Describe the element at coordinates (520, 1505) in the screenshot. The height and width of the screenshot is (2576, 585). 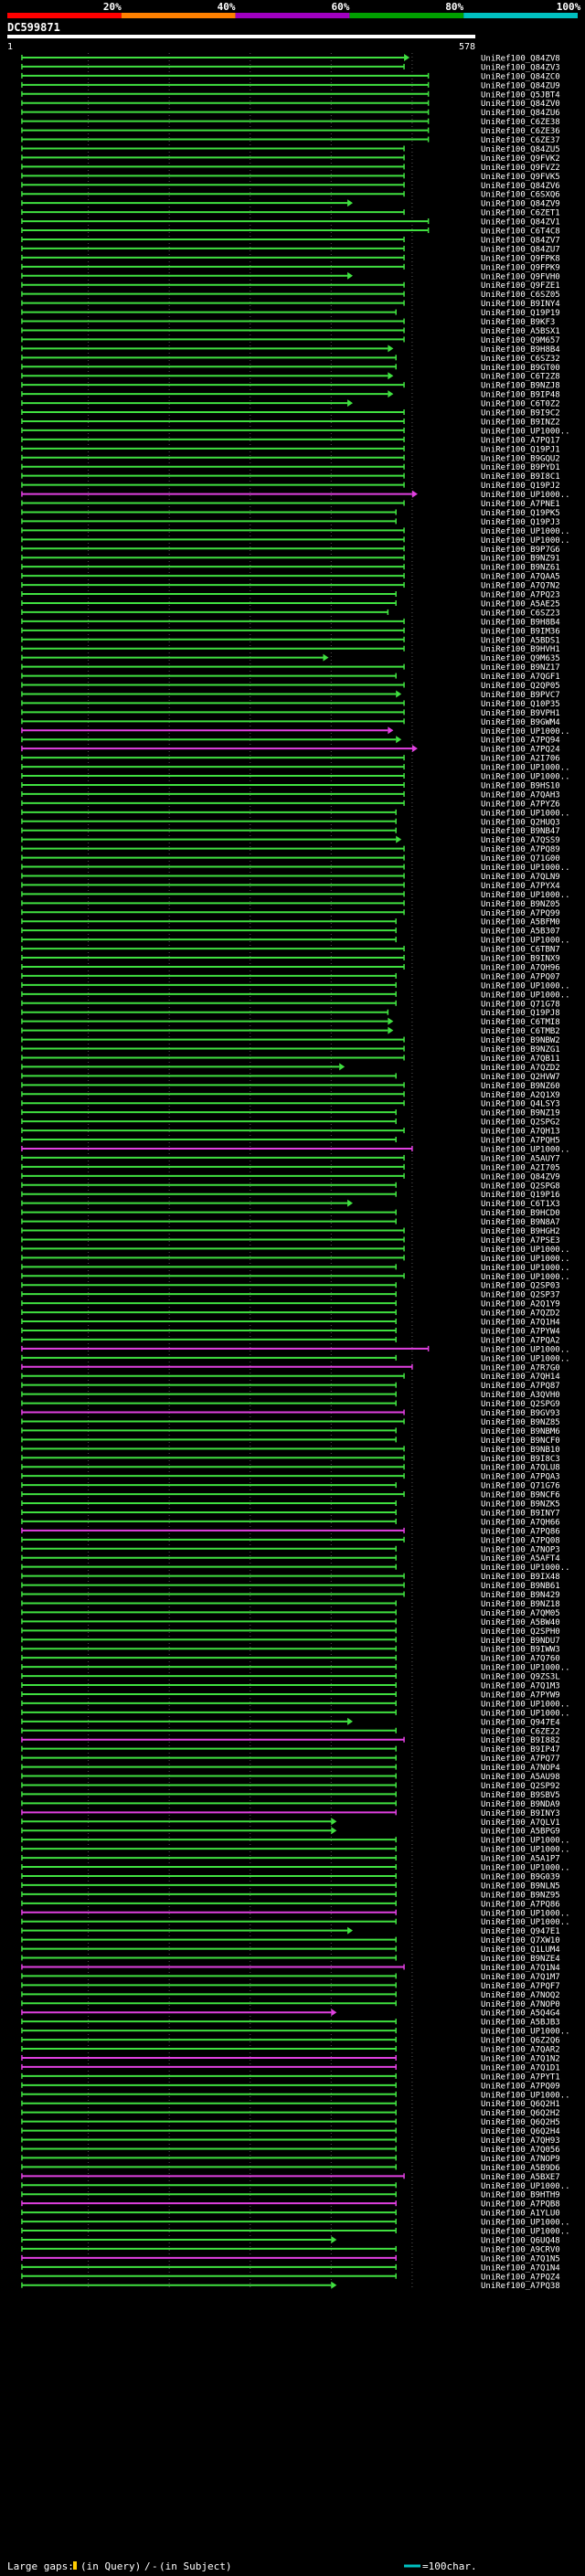
I see `subject-label: UniRef100_B9NZK5` at that location.